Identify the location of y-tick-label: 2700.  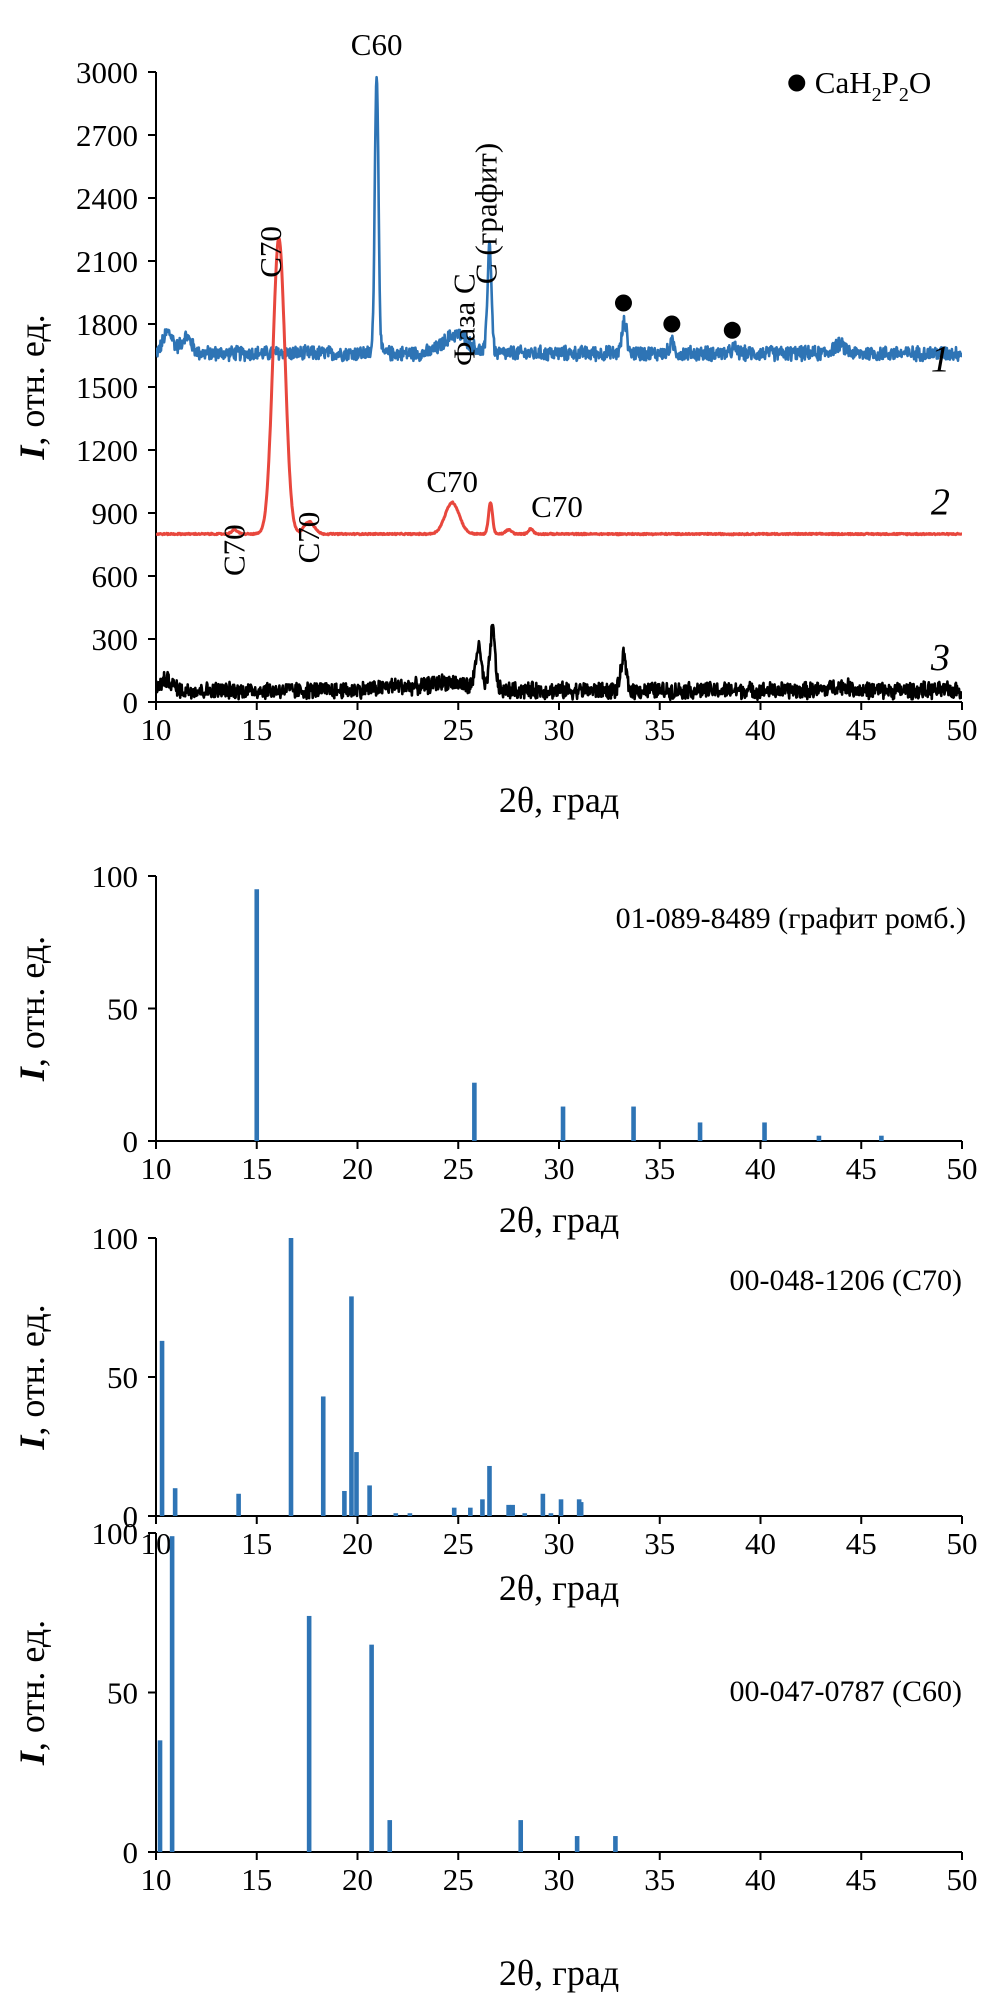
(107, 135).